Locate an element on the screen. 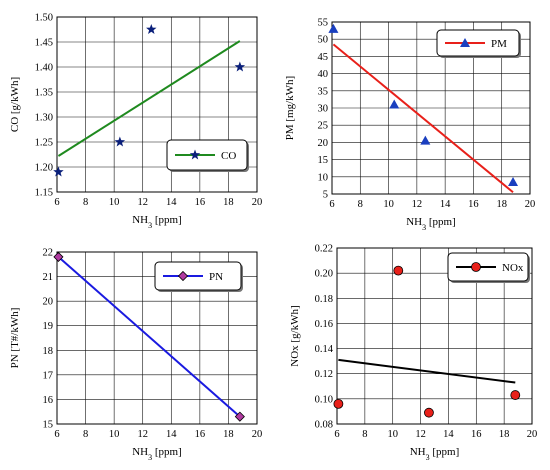  legend-label: PN is located at coordinates (216, 277).